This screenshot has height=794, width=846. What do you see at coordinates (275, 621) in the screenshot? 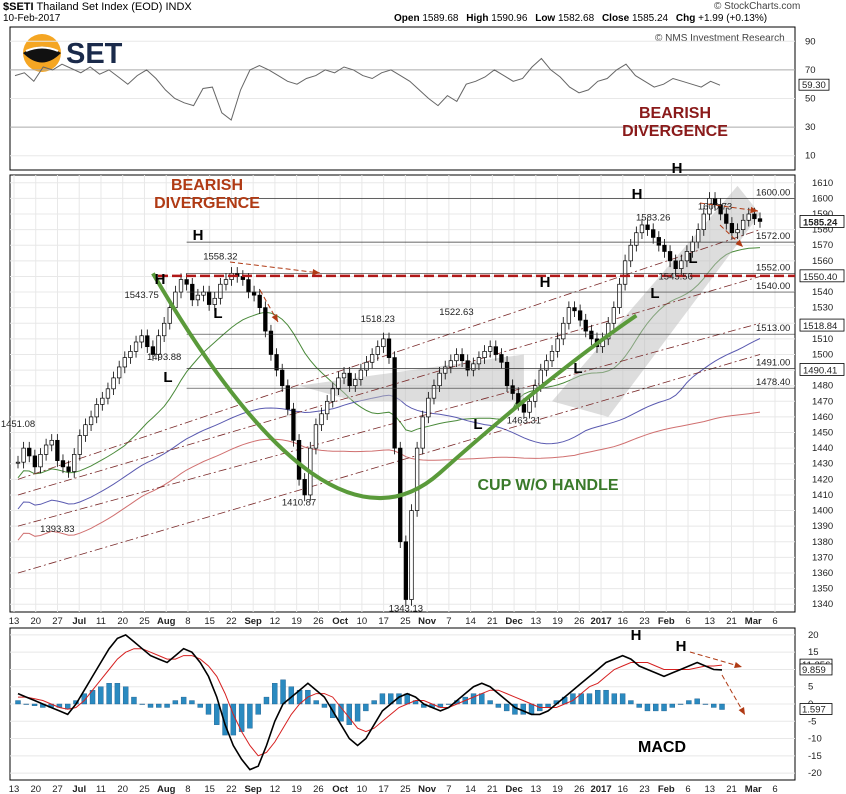
I see `price-x-label: 12` at bounding box center [275, 621].